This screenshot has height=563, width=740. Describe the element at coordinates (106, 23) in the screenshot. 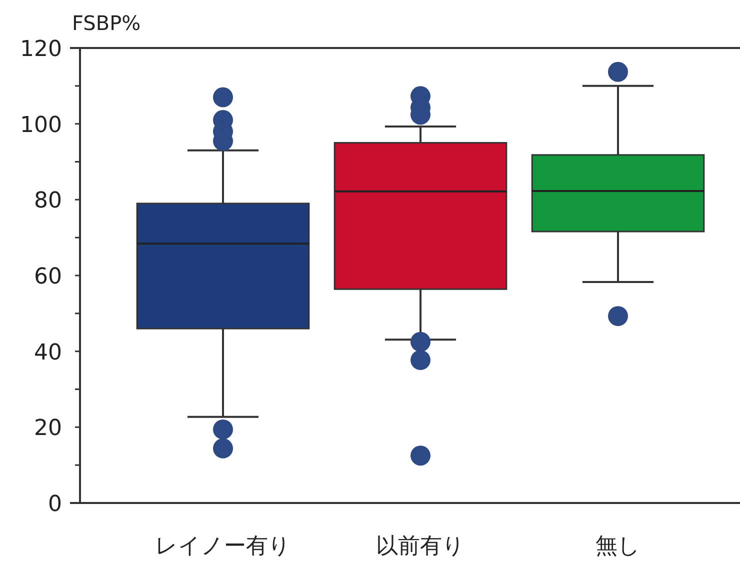

I see `y-axis-title: FSBP%` at that location.